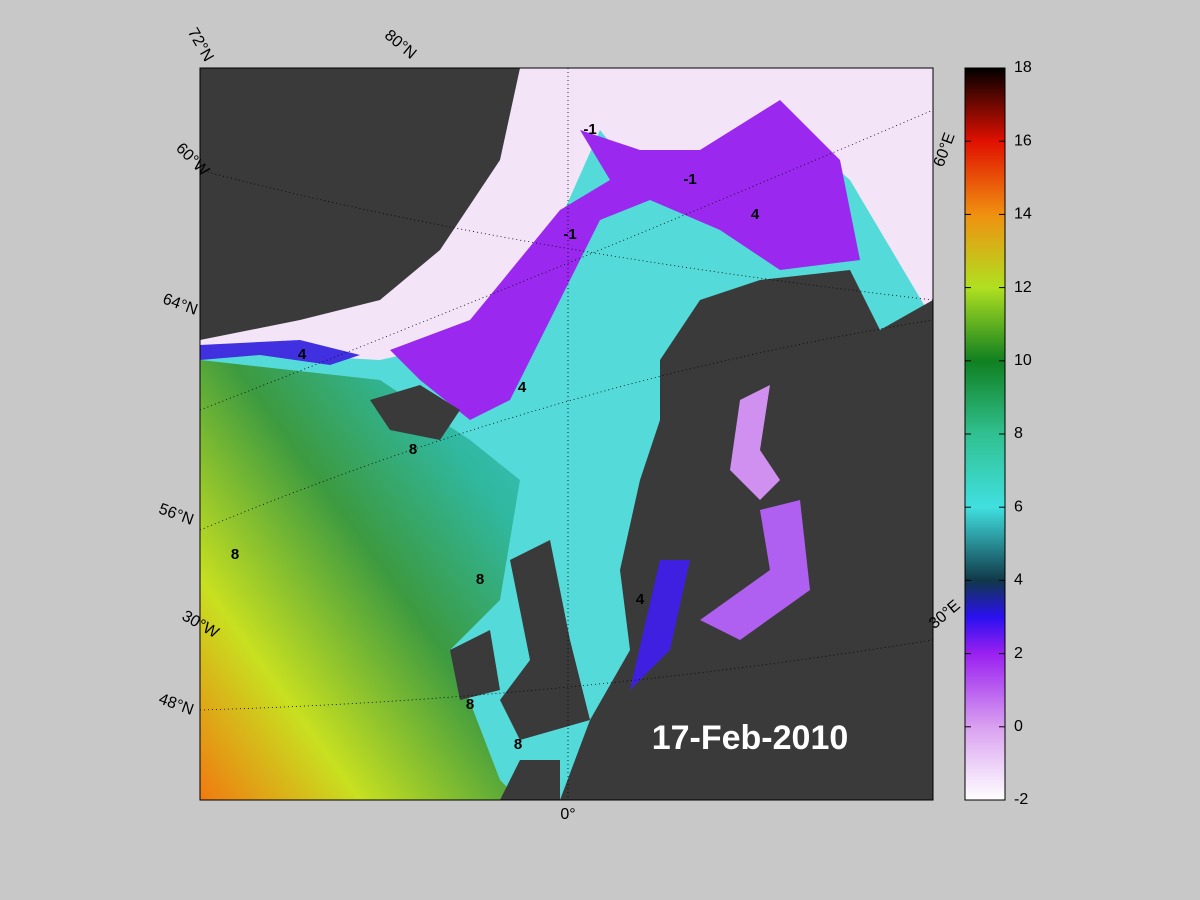 The width and height of the screenshot is (1200, 900). What do you see at coordinates (1018, 653) in the screenshot?
I see `colorbar-tick-label: 2` at bounding box center [1018, 653].